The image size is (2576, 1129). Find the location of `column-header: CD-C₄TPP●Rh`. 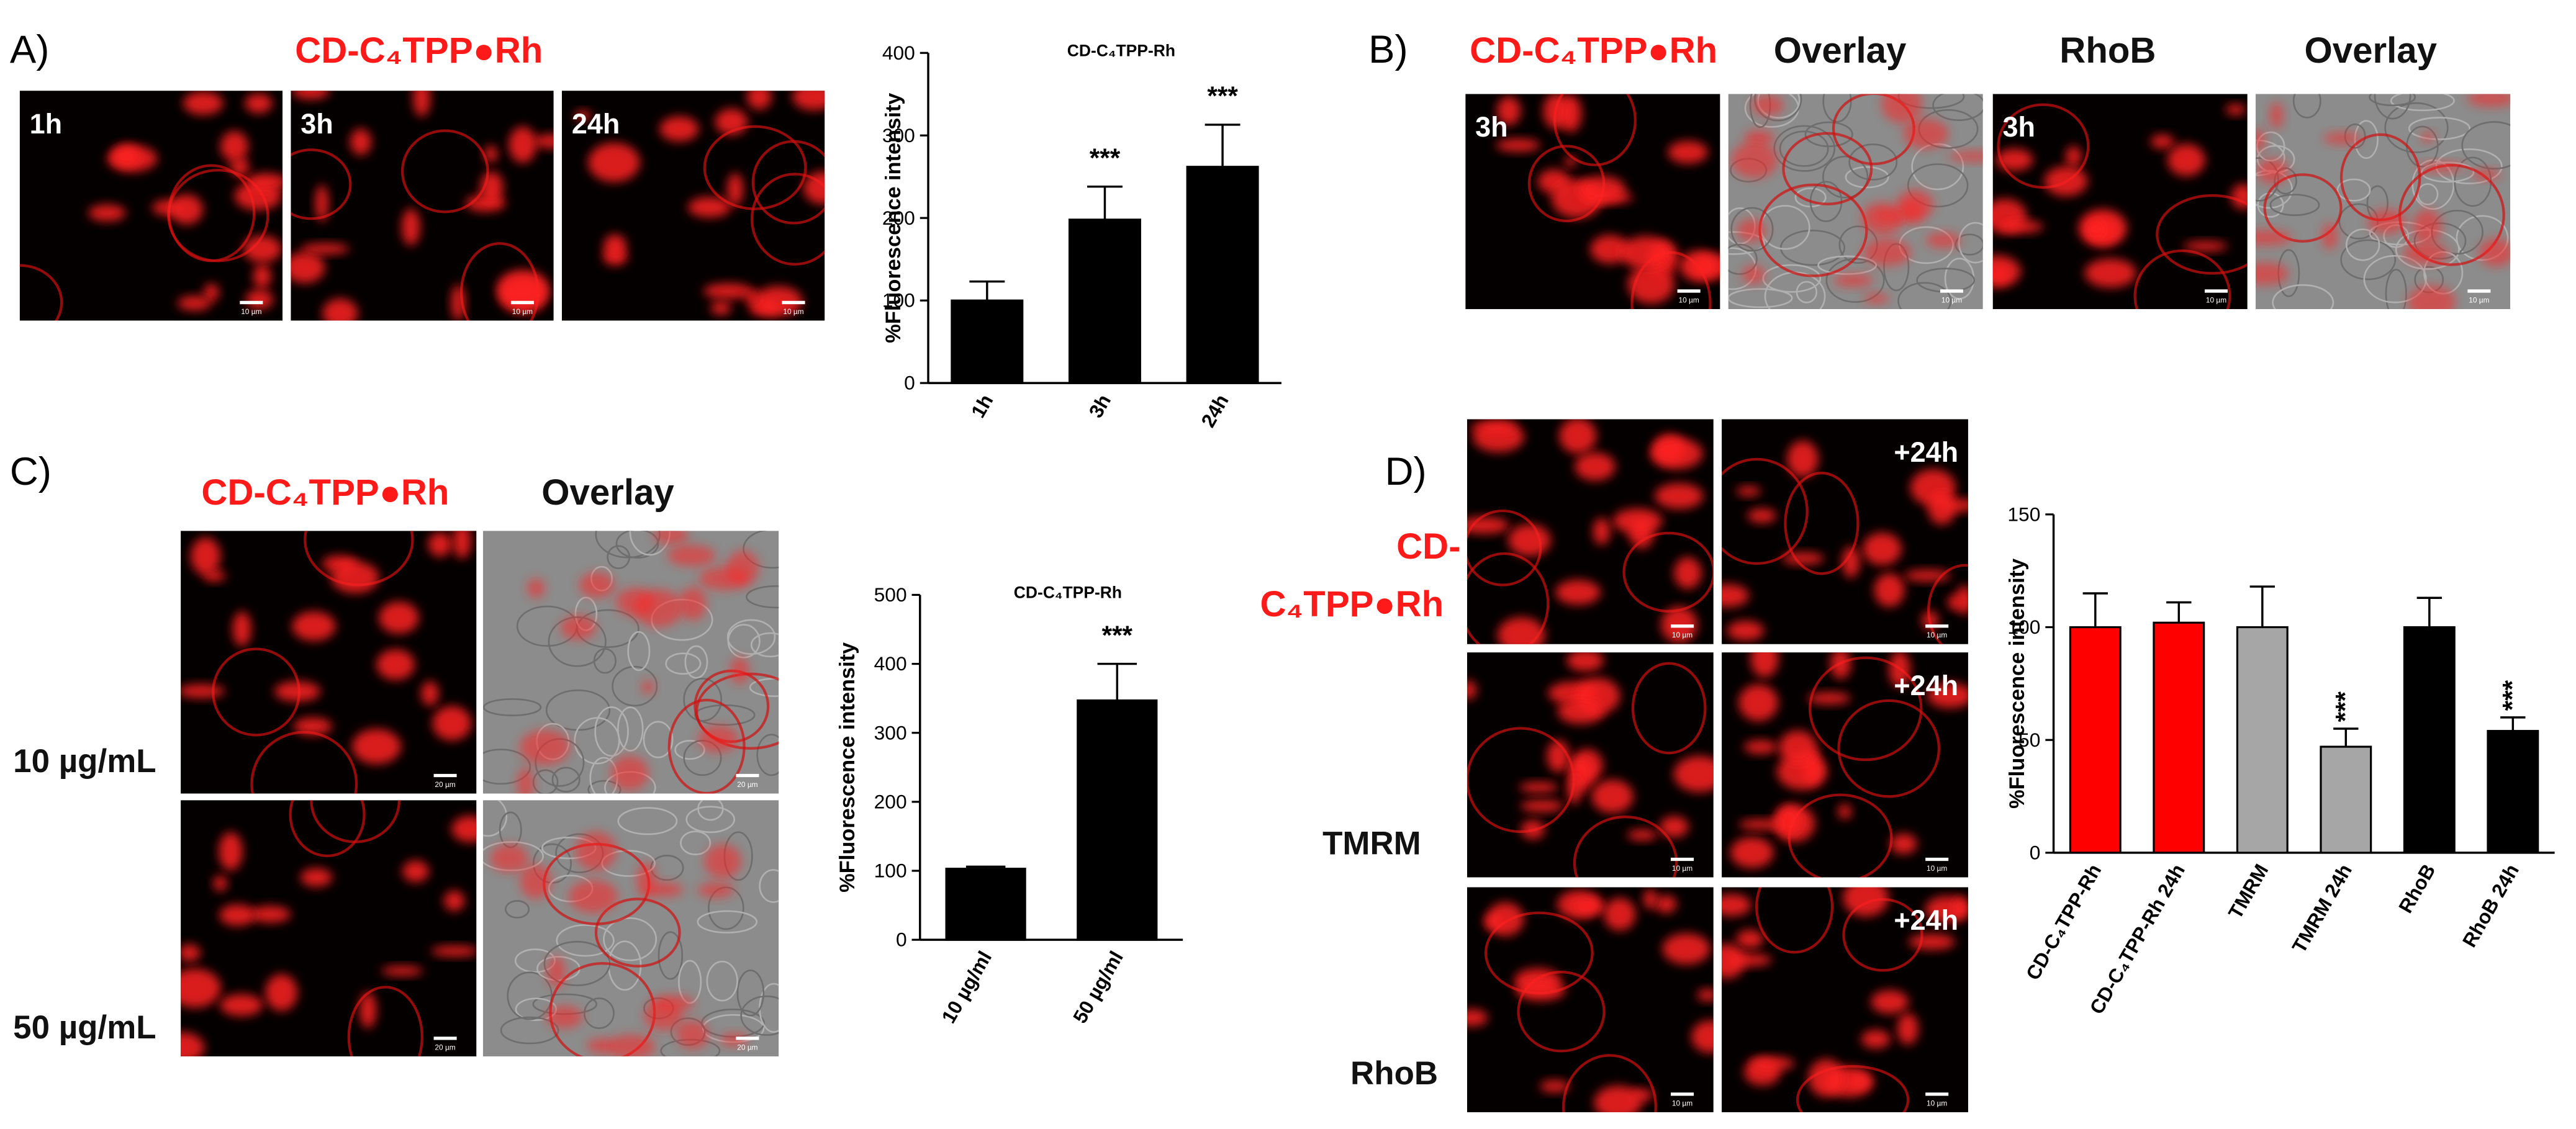

column-header: CD-C₄TPP●Rh is located at coordinates (419, 50).